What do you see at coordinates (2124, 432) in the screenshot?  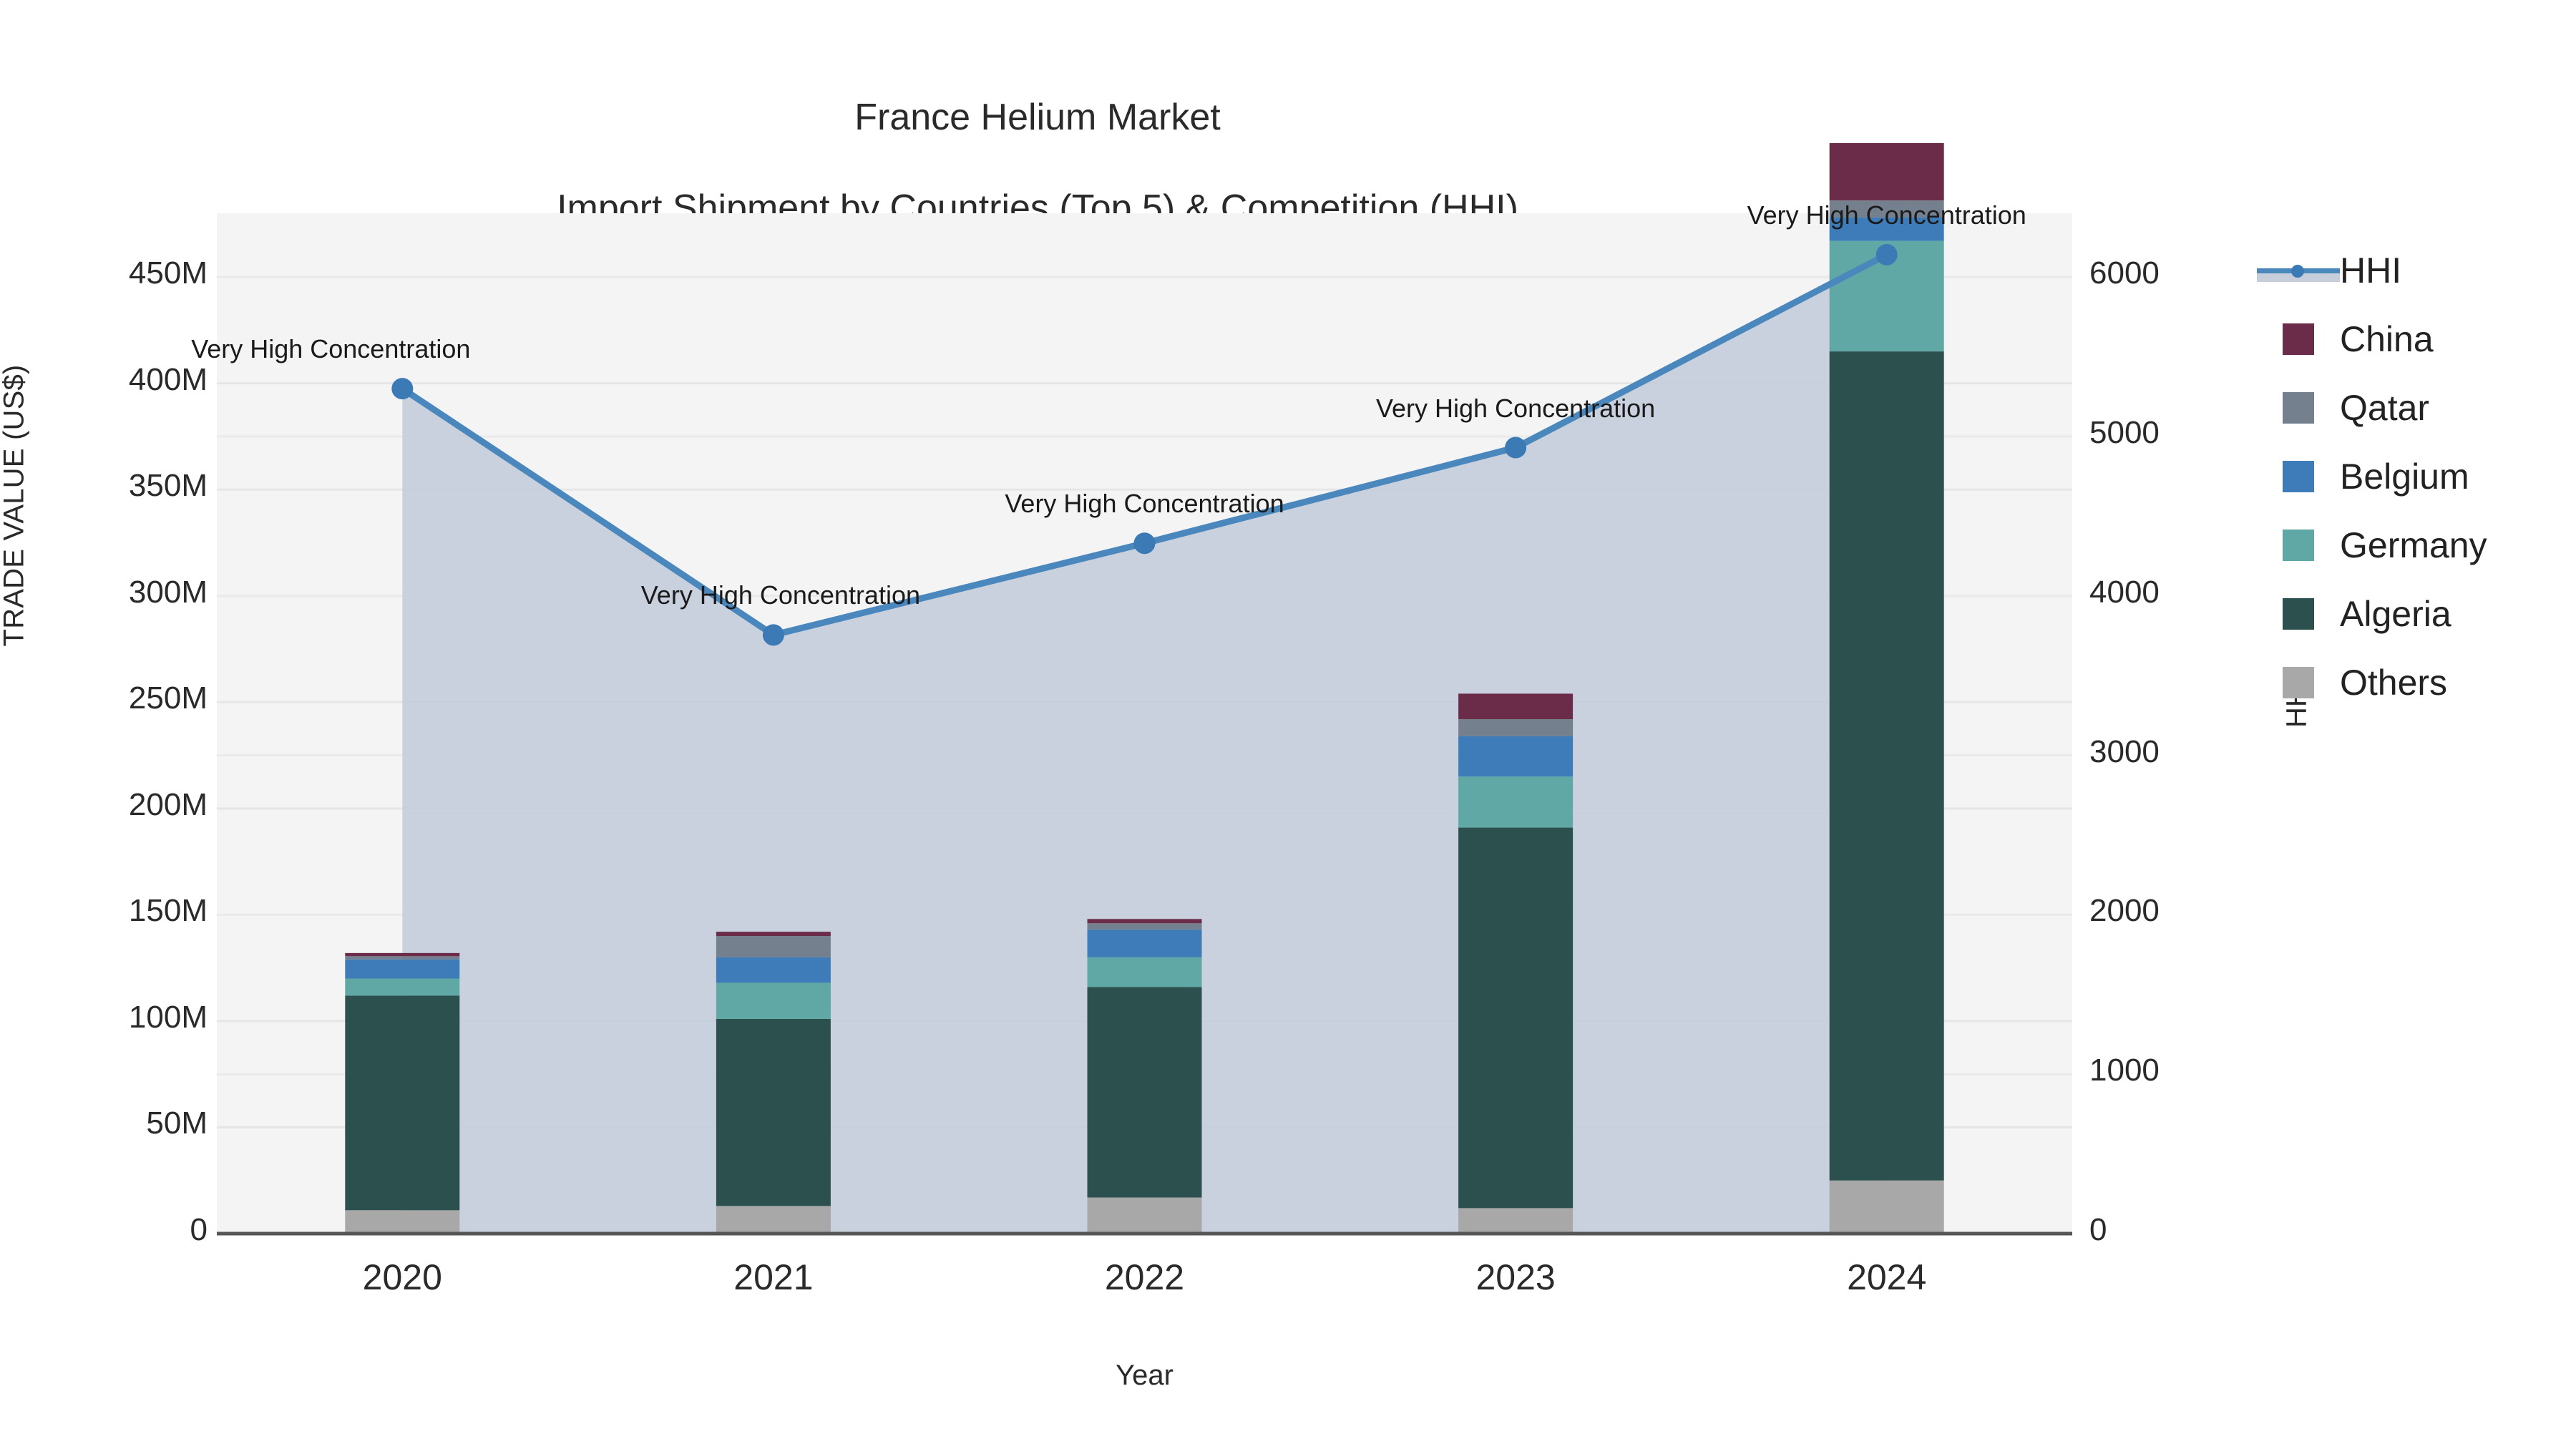 I see `y-axis-right-tick: 5000` at bounding box center [2124, 432].